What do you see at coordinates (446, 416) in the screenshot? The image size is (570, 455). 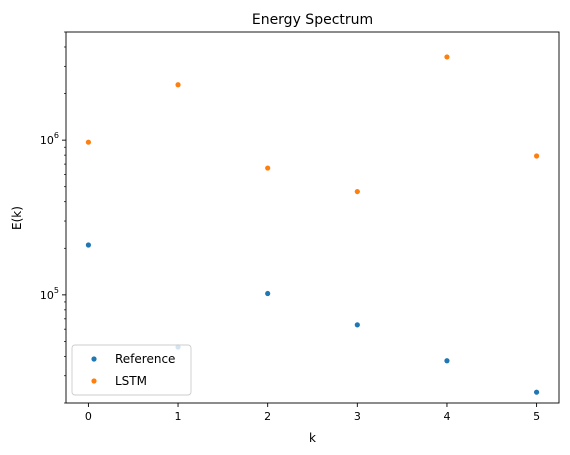 I see `x-tick-label: 4` at bounding box center [446, 416].